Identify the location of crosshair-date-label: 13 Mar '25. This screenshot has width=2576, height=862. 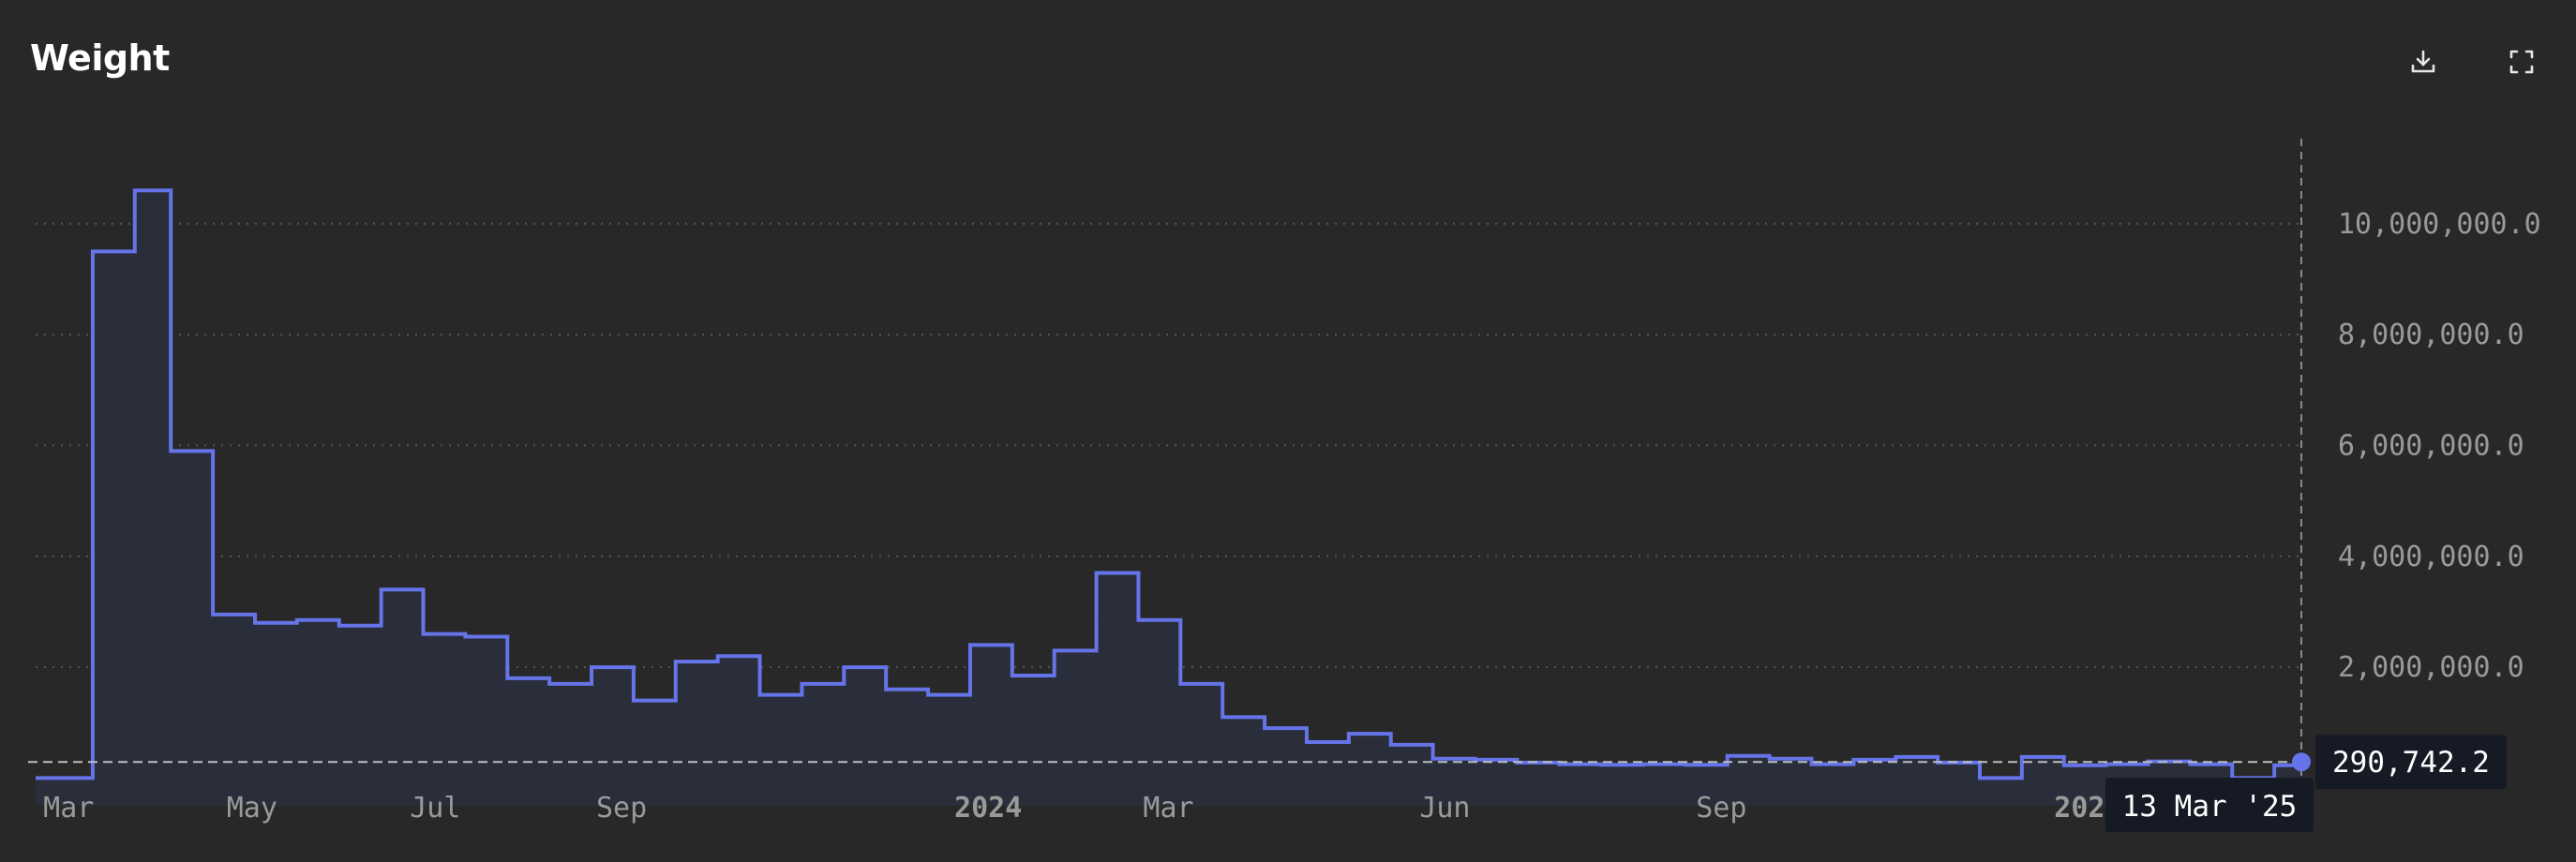
(2210, 807).